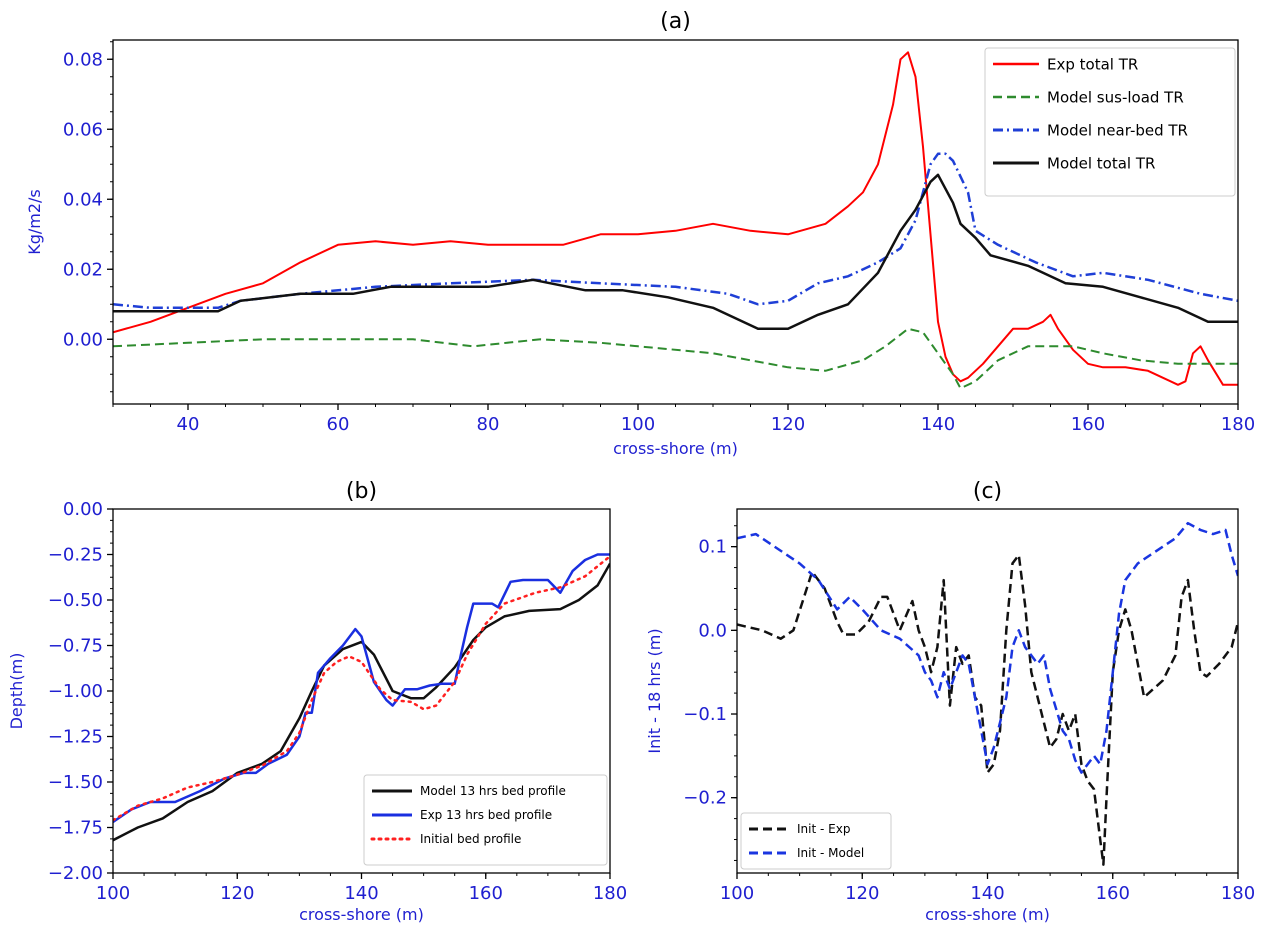 The width and height of the screenshot is (1266, 930). Describe the element at coordinates (75, 646) in the screenshot. I see `y-tick-label: −0.75` at that location.